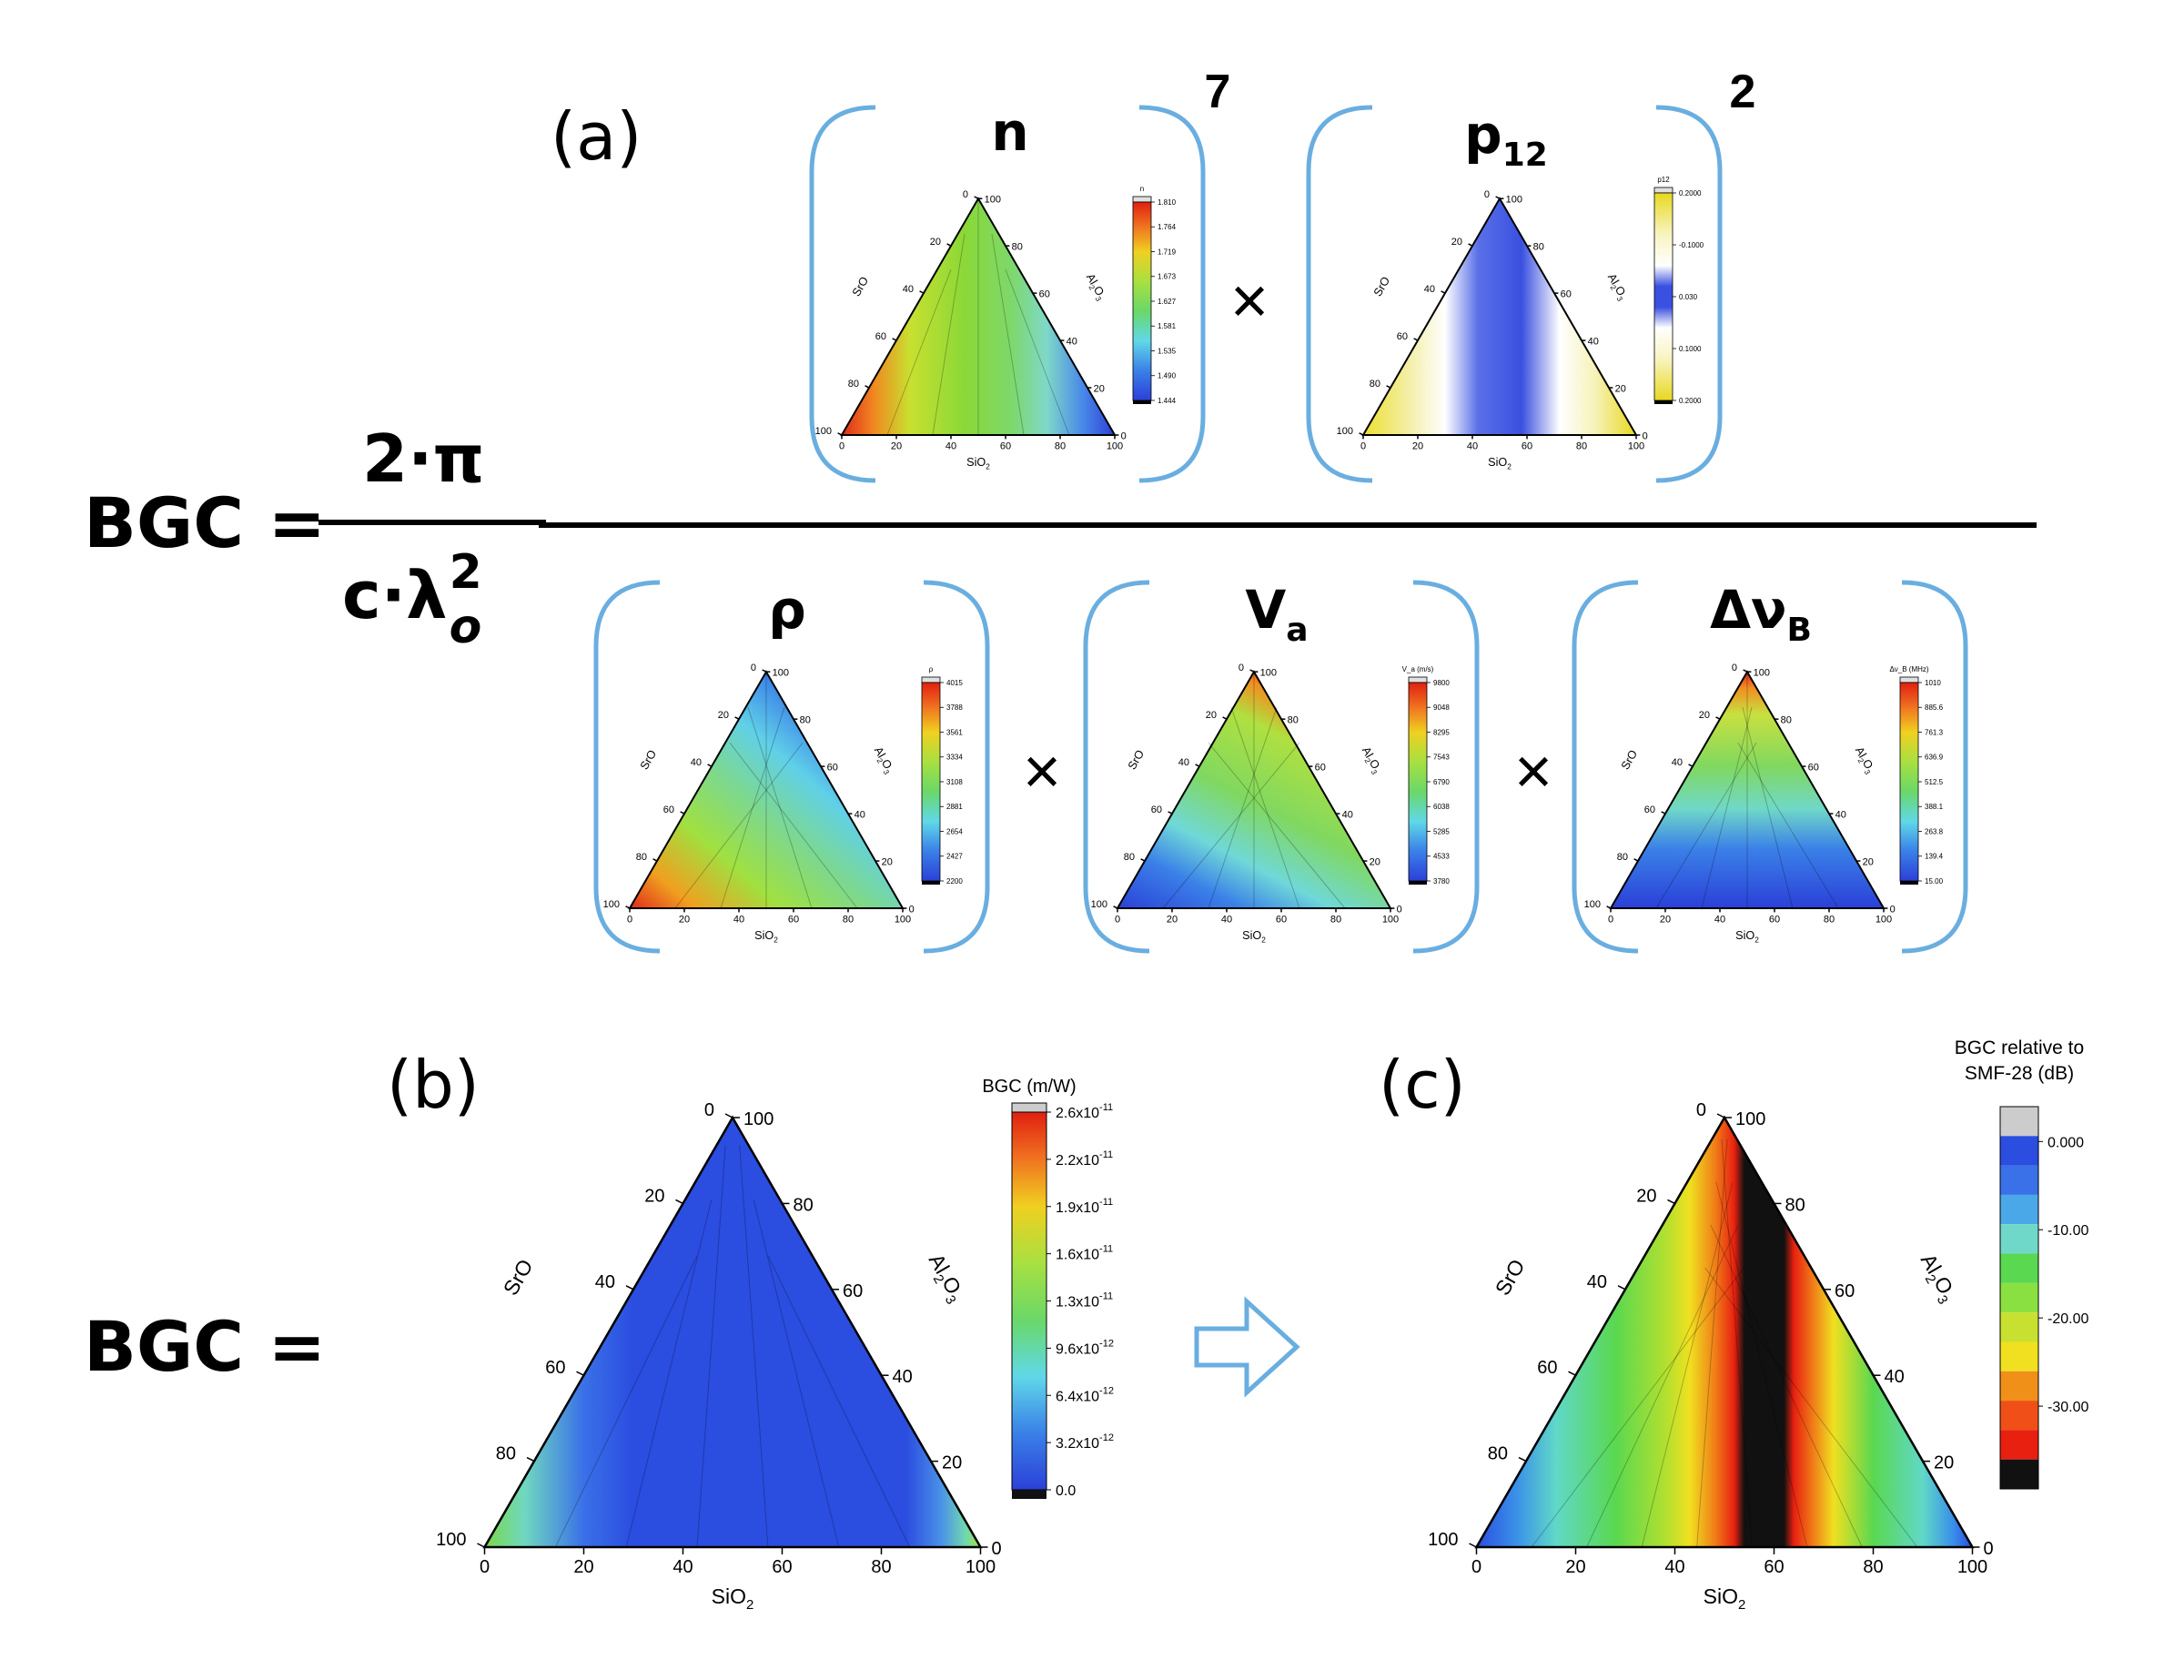  What do you see at coordinates (1173, 919) in the screenshot?
I see `panel-va-bottom-tick-label: 20` at bounding box center [1173, 919].